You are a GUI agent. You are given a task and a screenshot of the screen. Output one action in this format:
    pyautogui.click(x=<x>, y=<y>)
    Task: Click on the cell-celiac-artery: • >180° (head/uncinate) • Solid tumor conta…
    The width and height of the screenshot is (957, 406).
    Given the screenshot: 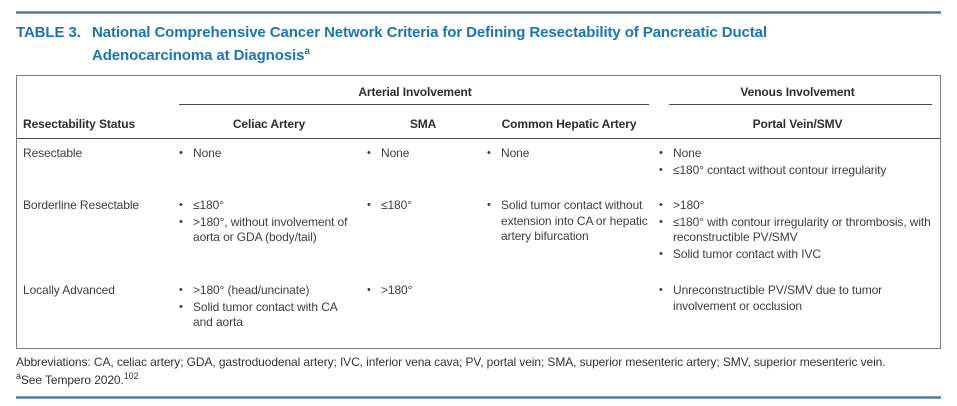 What is the action you would take?
    pyautogui.click(x=269, y=304)
    